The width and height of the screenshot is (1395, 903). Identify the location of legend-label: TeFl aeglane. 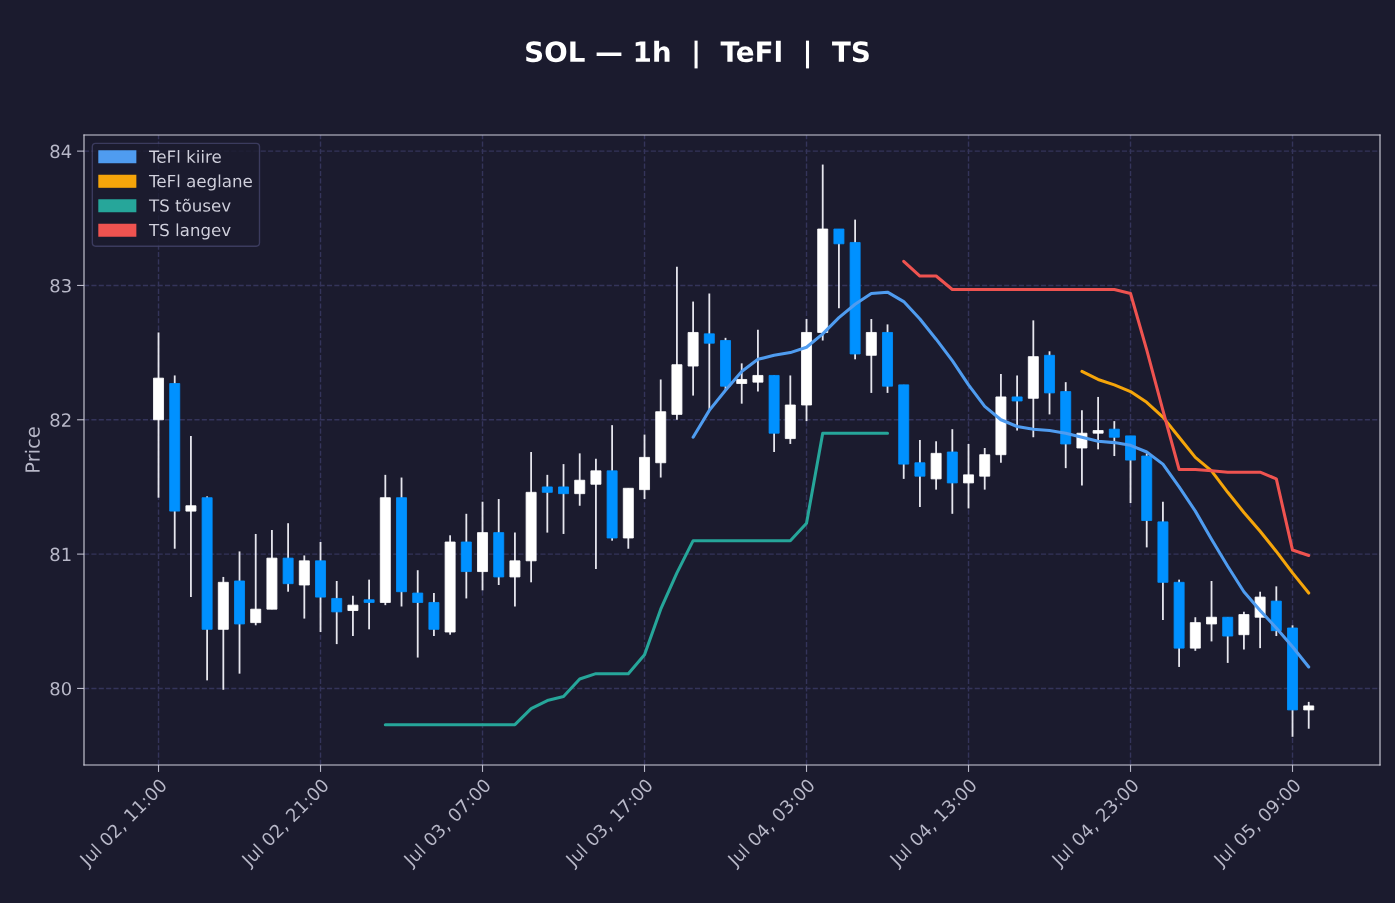
(200, 182).